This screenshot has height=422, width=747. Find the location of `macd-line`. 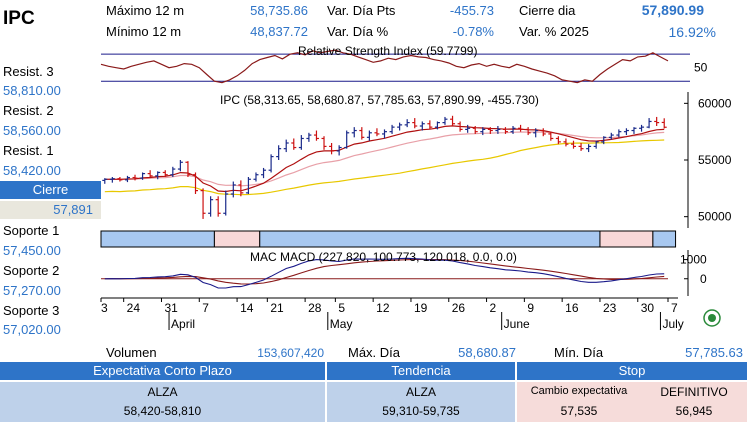

macd-line is located at coordinates (384, 273).